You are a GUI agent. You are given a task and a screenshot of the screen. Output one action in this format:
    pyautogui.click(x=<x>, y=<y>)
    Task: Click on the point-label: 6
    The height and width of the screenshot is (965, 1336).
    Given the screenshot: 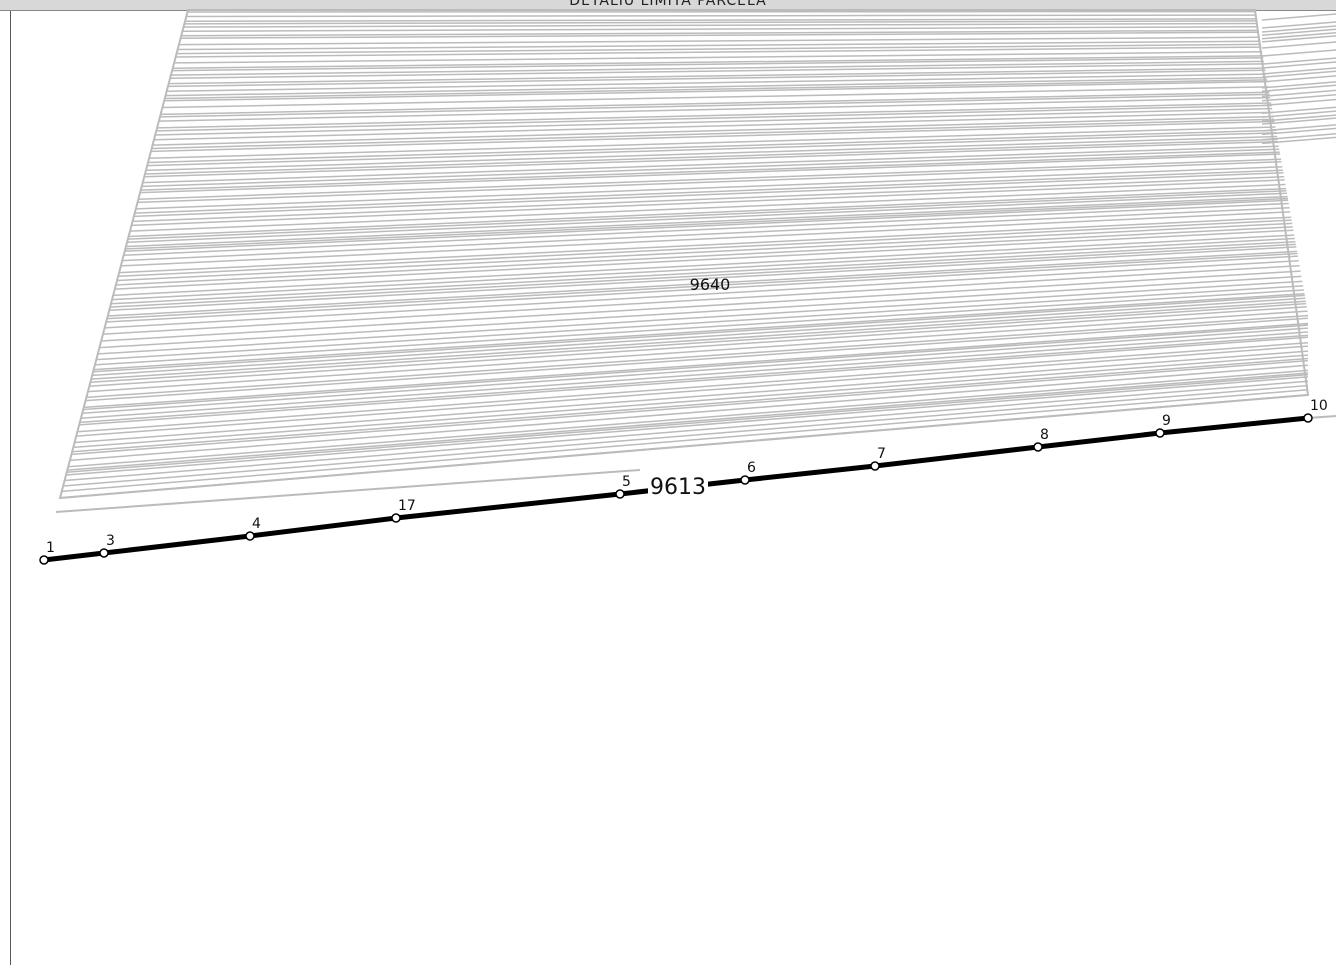 What is the action you would take?
    pyautogui.click(x=751, y=468)
    